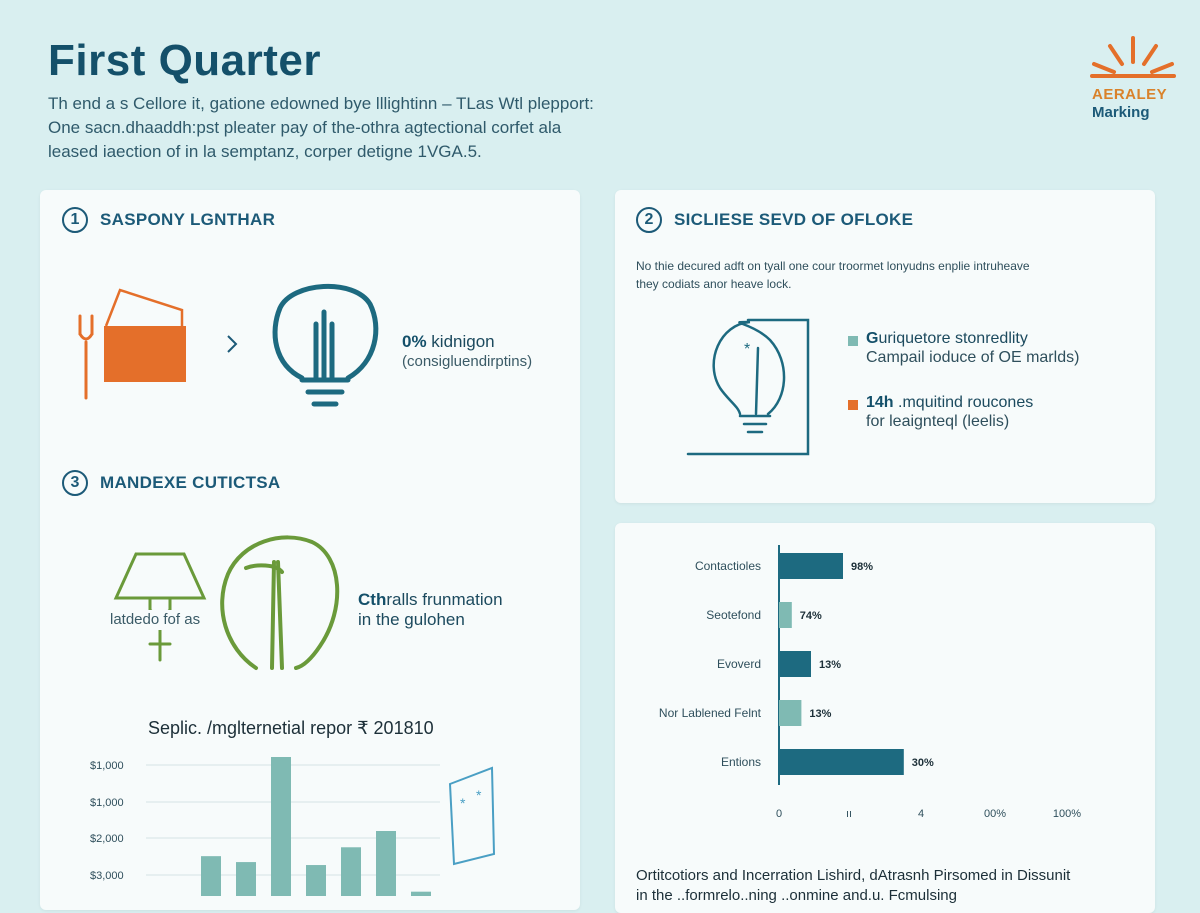  Describe the element at coordinates (444, 599) in the screenshot. I see `section-3-text-rest: ralls frunmation` at that location.